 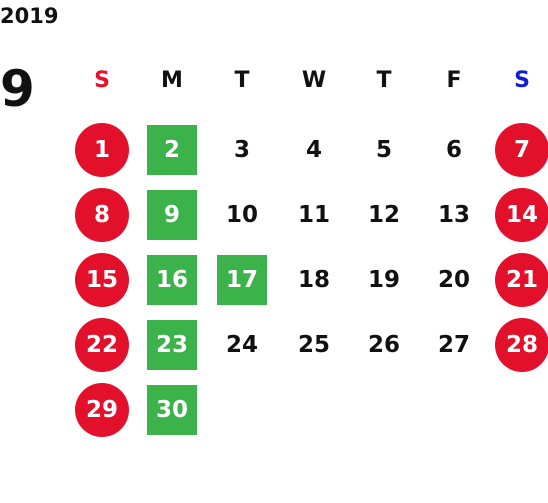 I want to click on day: 9, so click(x=172, y=215).